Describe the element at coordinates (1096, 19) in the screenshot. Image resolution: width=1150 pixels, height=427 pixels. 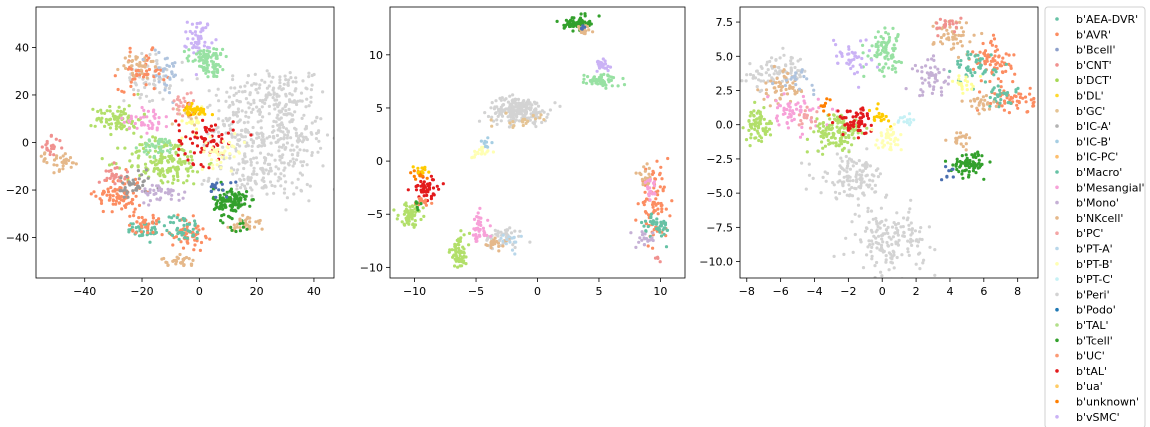
I see `legend-entry: b'AEA-DVR'` at that location.